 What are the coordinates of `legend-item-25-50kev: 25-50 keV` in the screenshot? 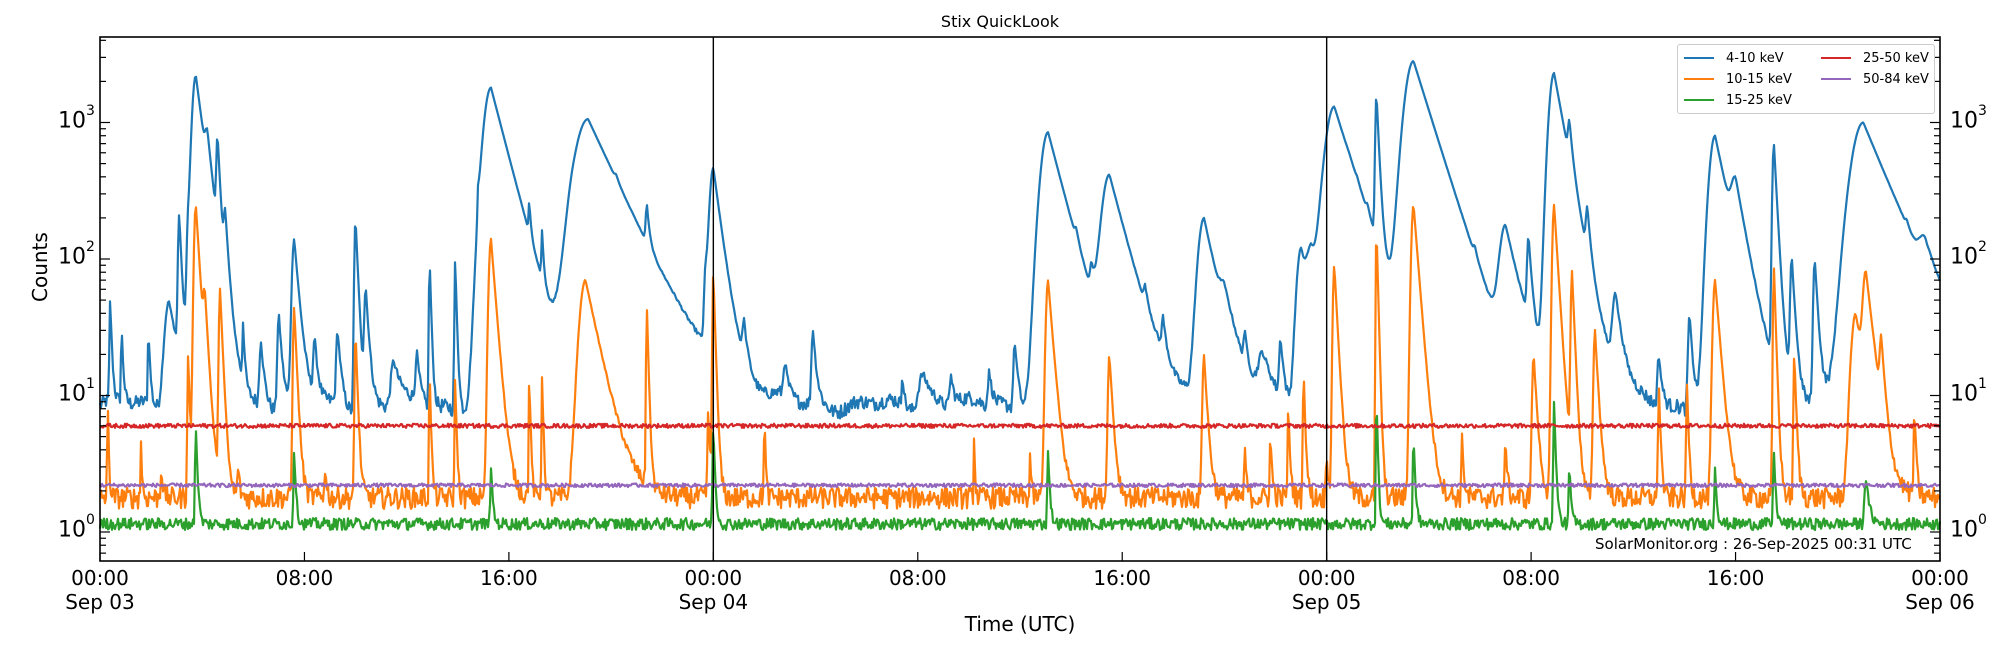 It's located at (1875, 58).